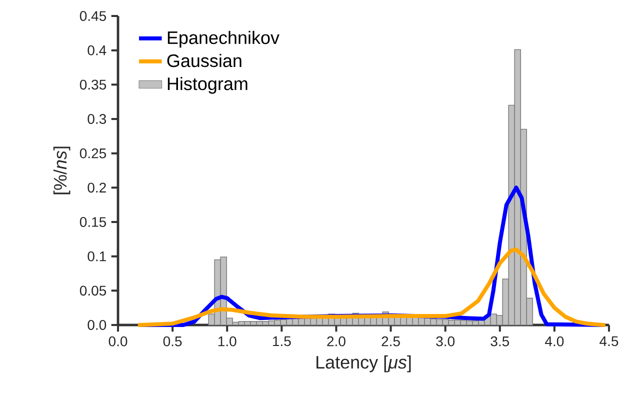 The image size is (627, 416). Describe the element at coordinates (97, 119) in the screenshot. I see `y-tick-label: 0.3` at that location.